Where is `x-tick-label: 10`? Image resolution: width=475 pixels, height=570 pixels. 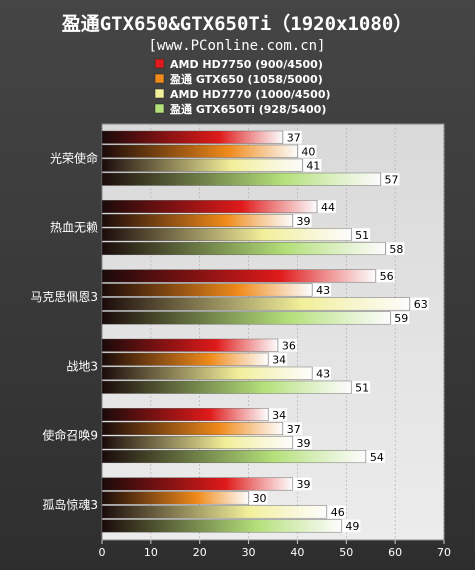
x-tick-label: 10 is located at coordinates (151, 552).